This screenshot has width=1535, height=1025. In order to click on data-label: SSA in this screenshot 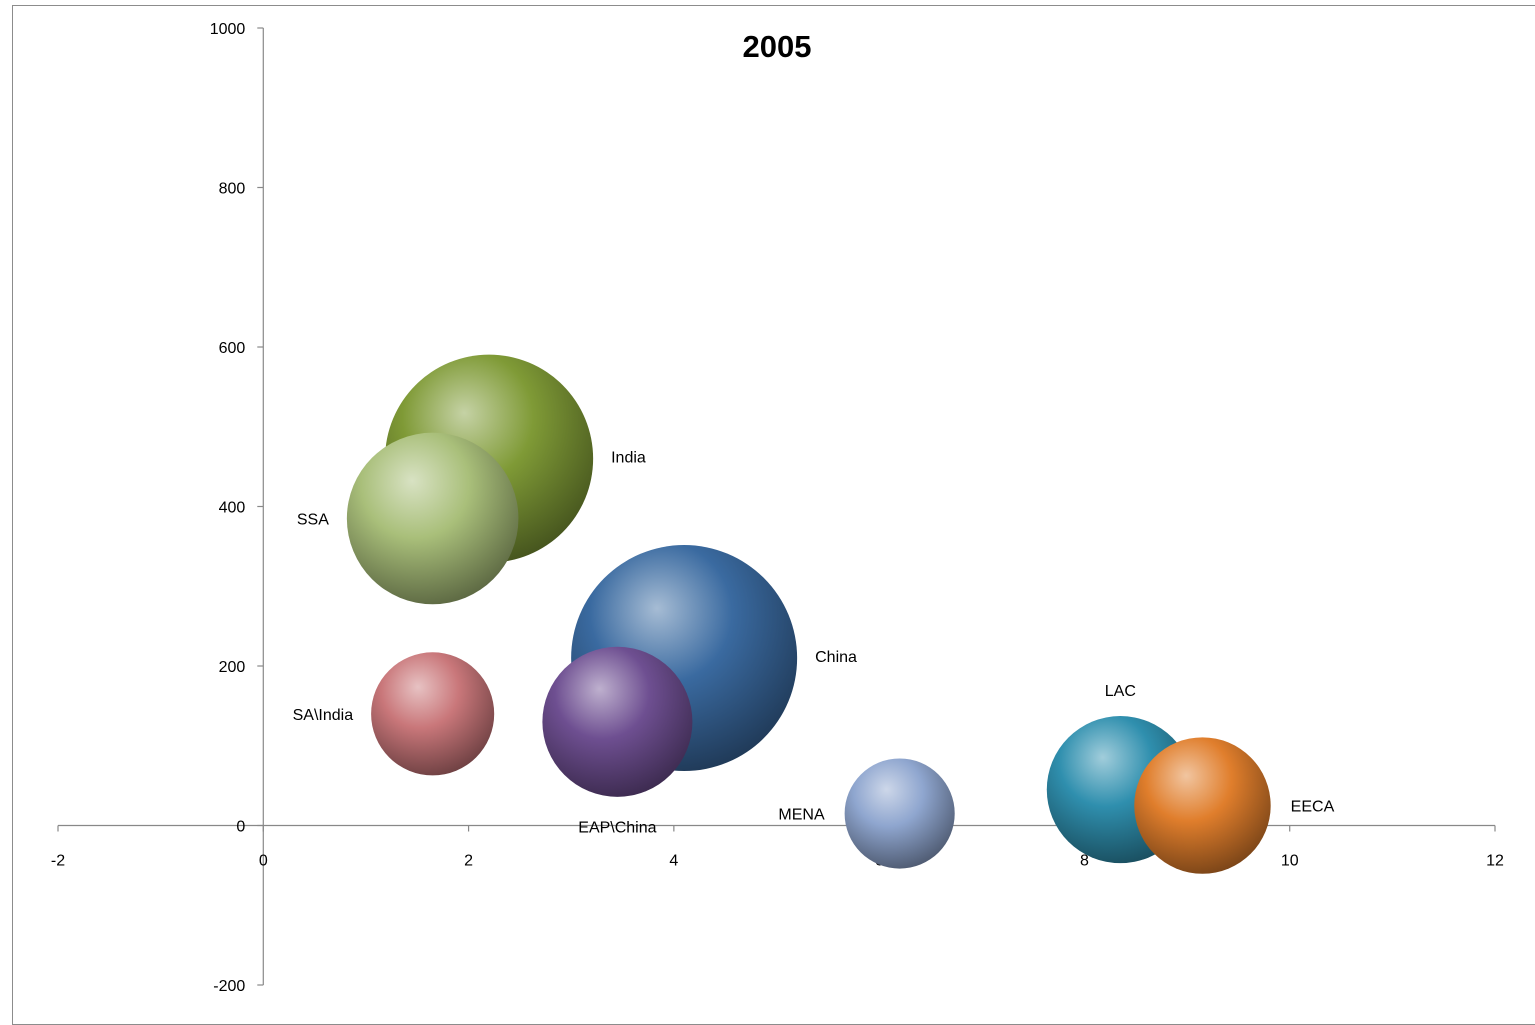, I will do `click(313, 519)`.